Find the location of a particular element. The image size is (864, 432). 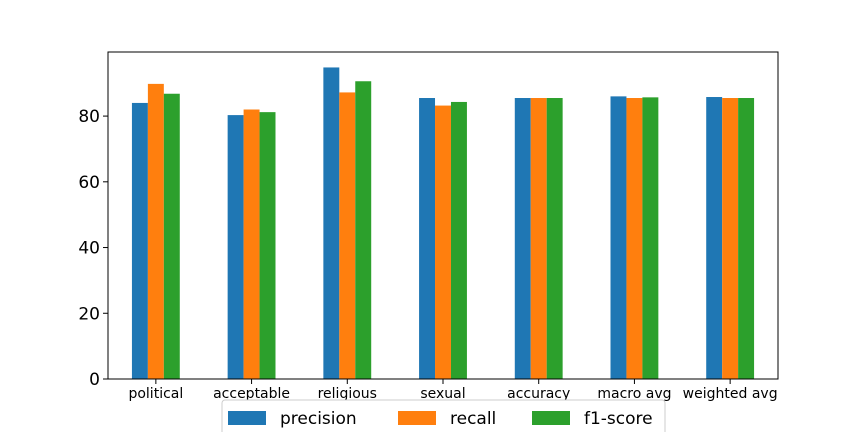

bar-recall-sexual is located at coordinates (443, 242).